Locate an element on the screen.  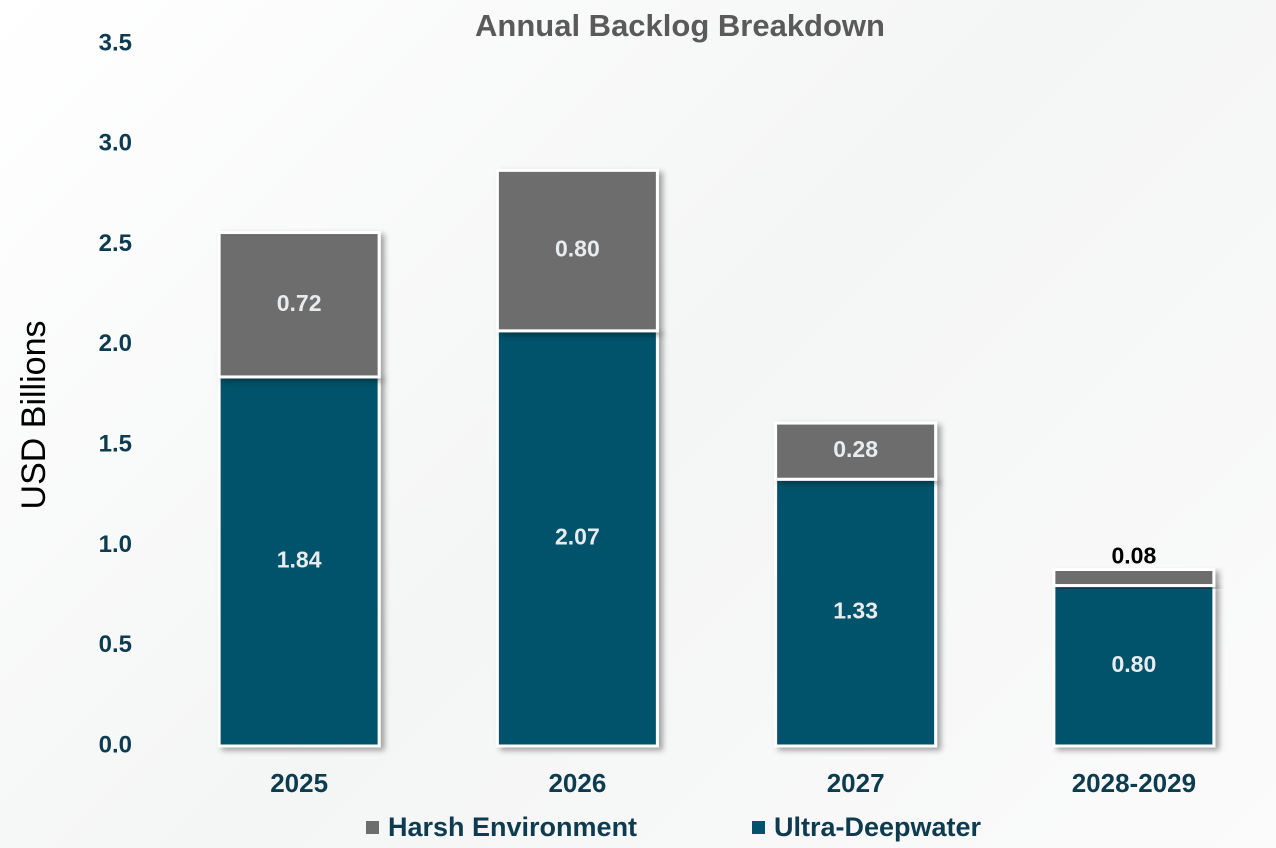
y-tick-label: 0.5 is located at coordinates (115, 644).